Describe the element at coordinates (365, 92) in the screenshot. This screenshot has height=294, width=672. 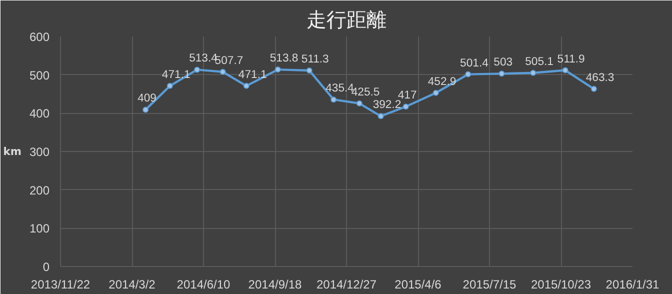
I see `data-label: 425.5` at that location.